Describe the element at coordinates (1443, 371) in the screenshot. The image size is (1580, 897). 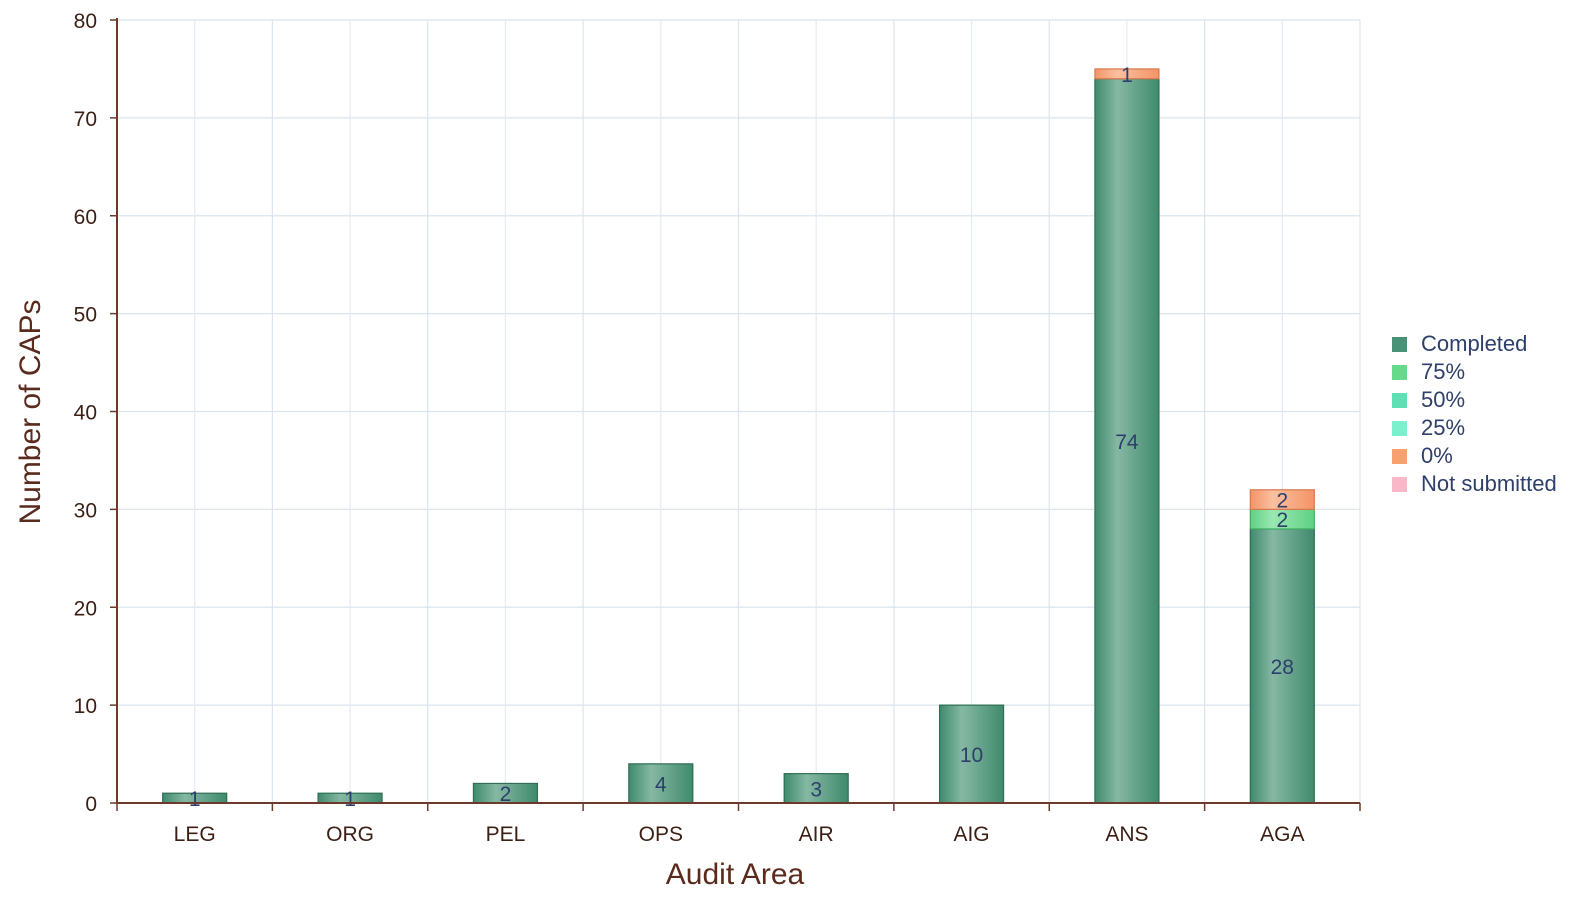
I see `legend-label: 75%` at that location.